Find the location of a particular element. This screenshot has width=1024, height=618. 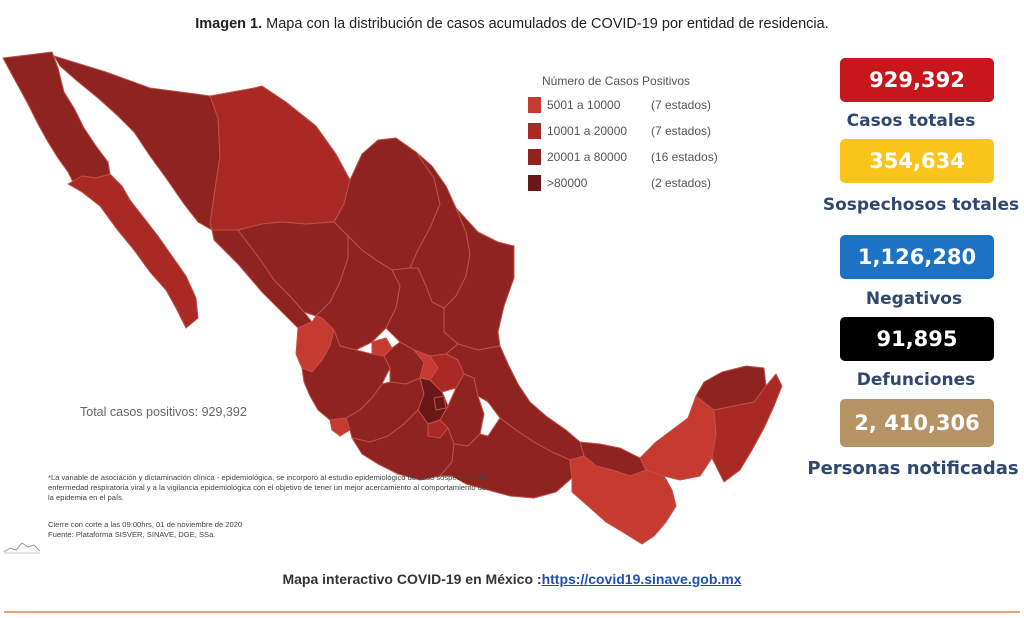

deaths-label: Defunciones is located at coordinates (916, 380).